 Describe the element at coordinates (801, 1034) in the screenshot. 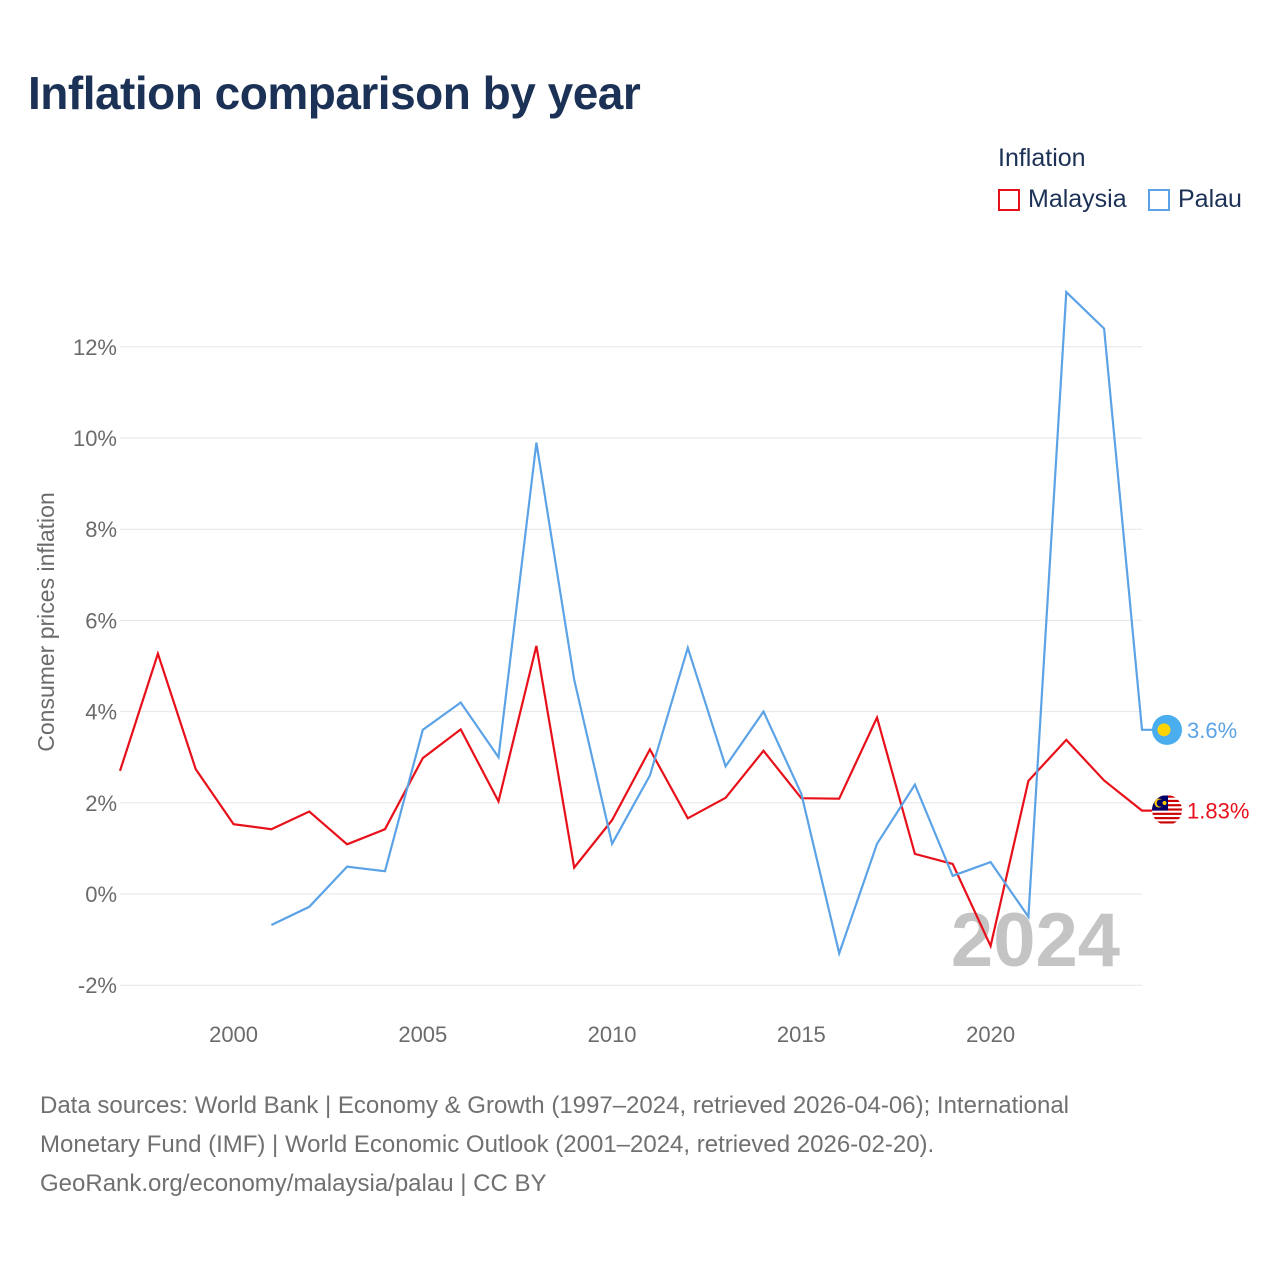

I see `x-tick-label: 2015` at that location.